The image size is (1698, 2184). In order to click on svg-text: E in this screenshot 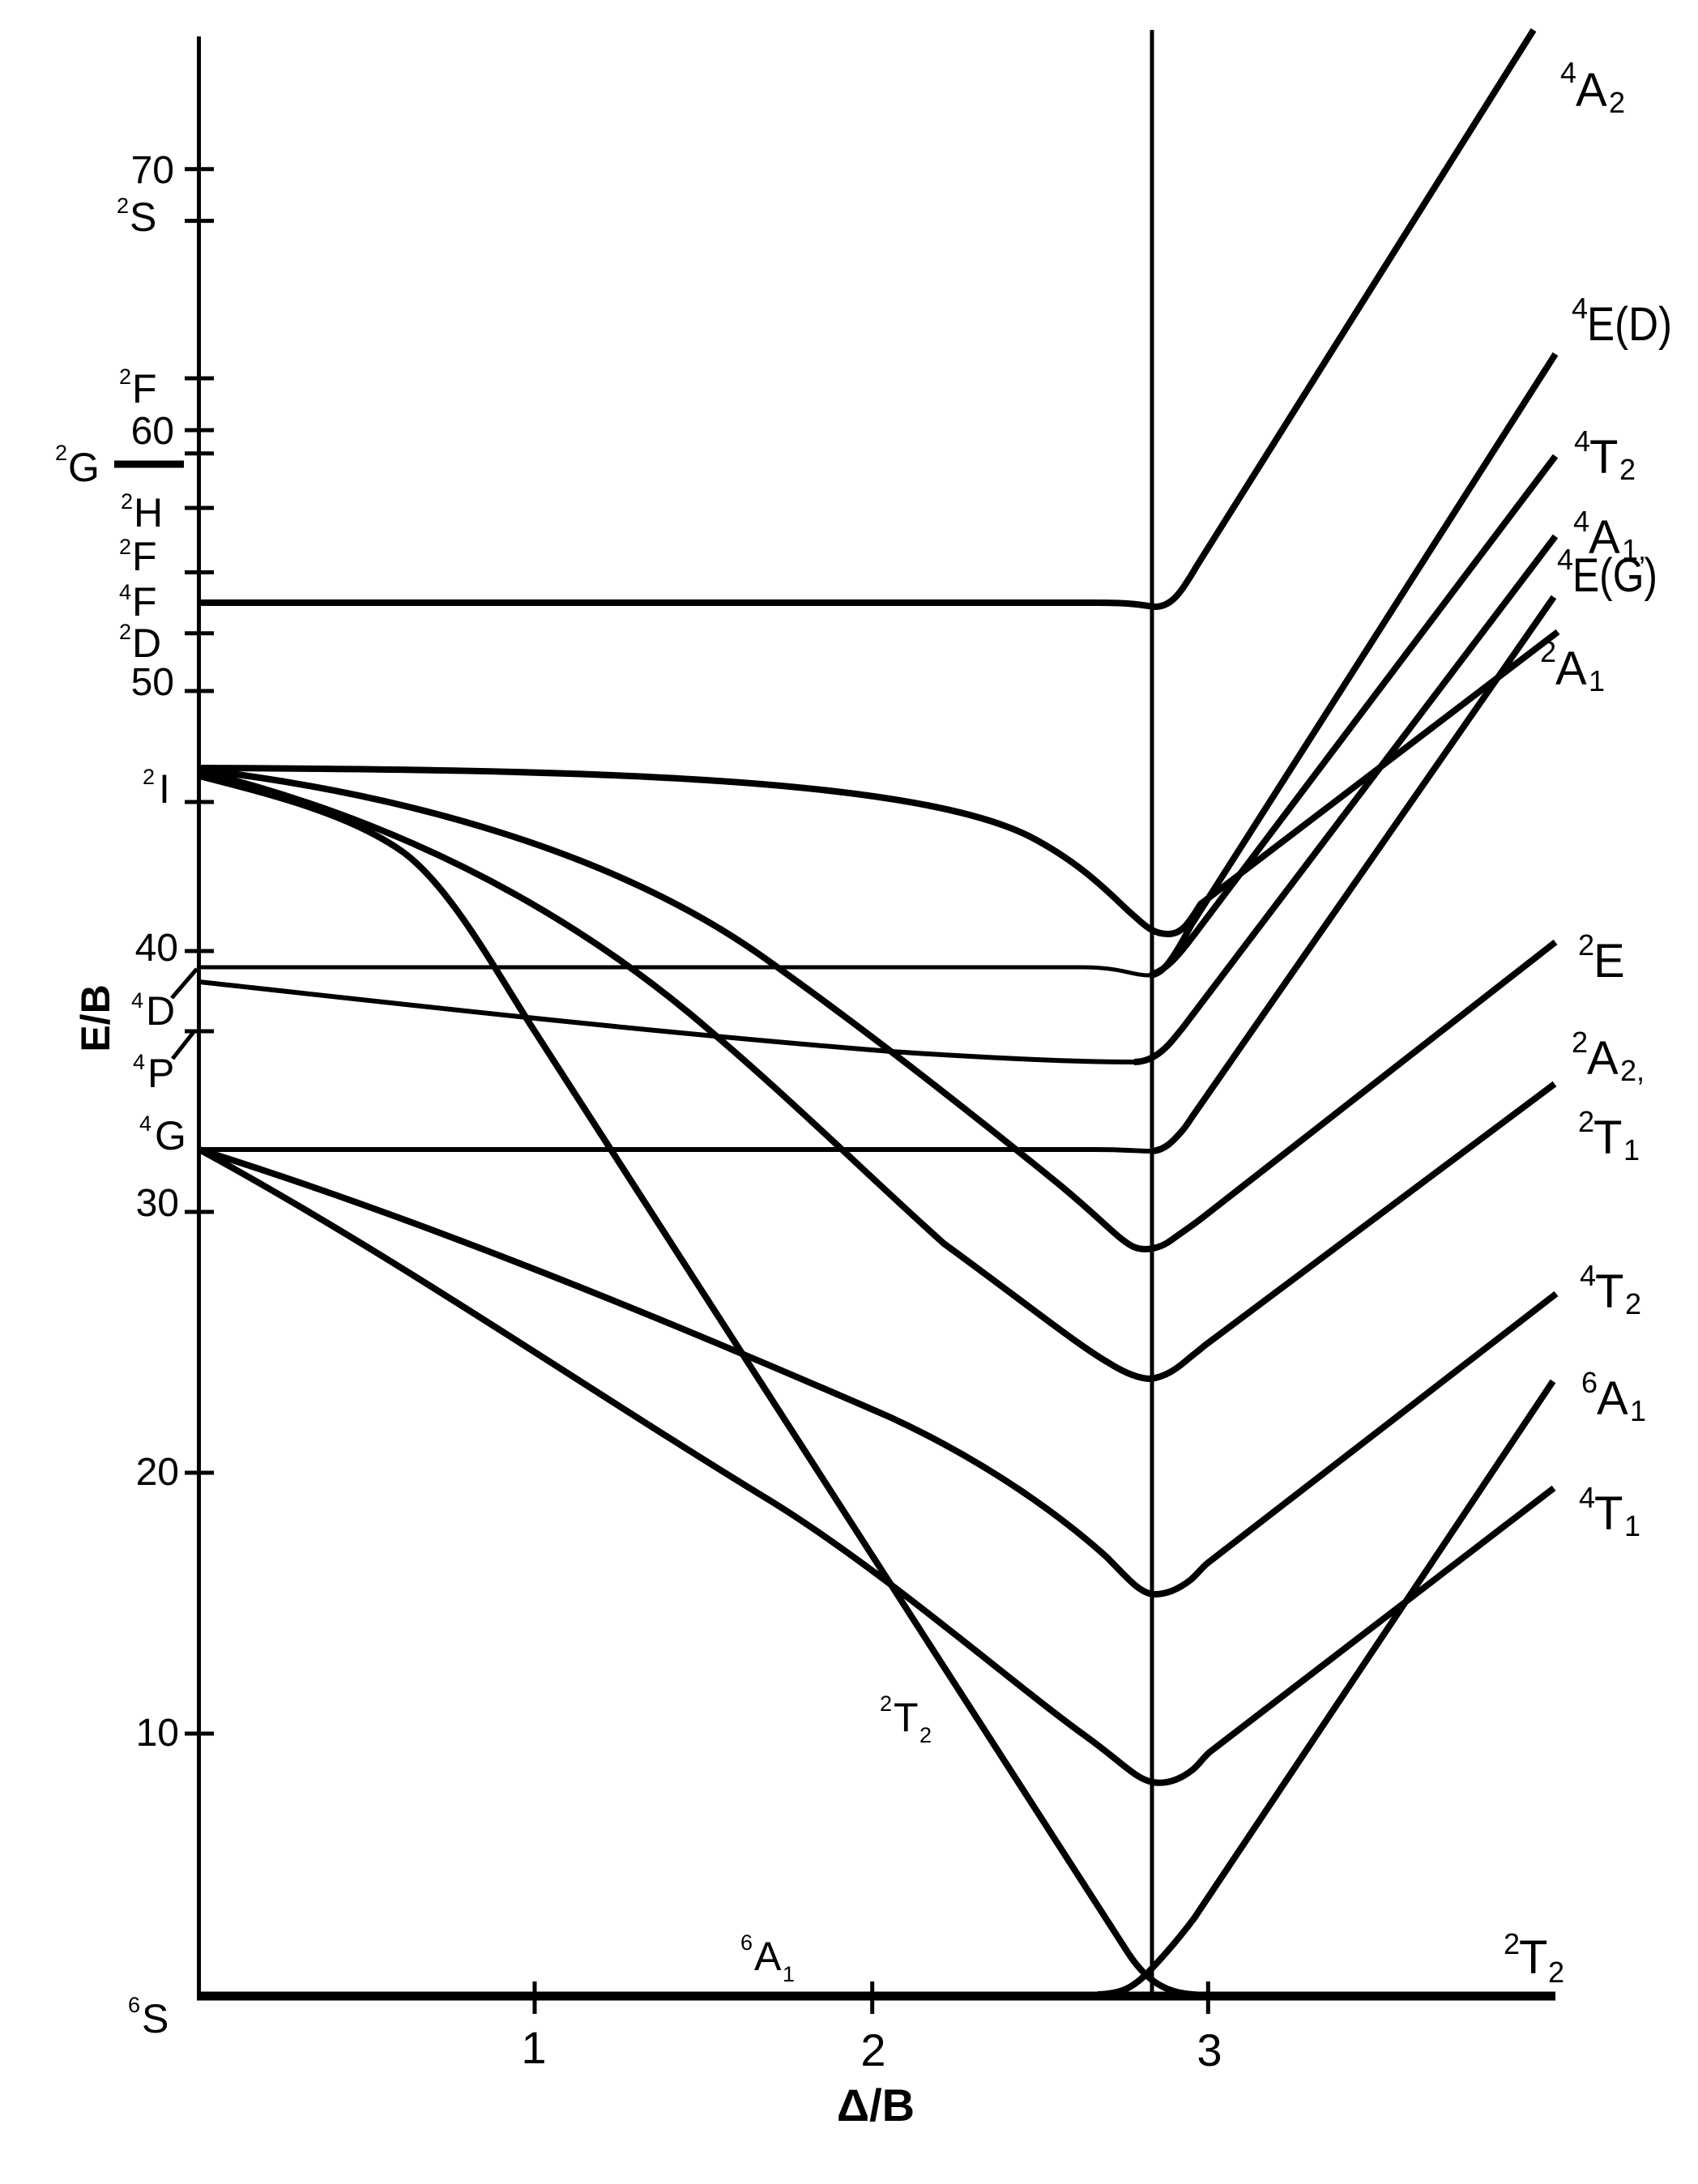, I will do `click(1609, 961)`.